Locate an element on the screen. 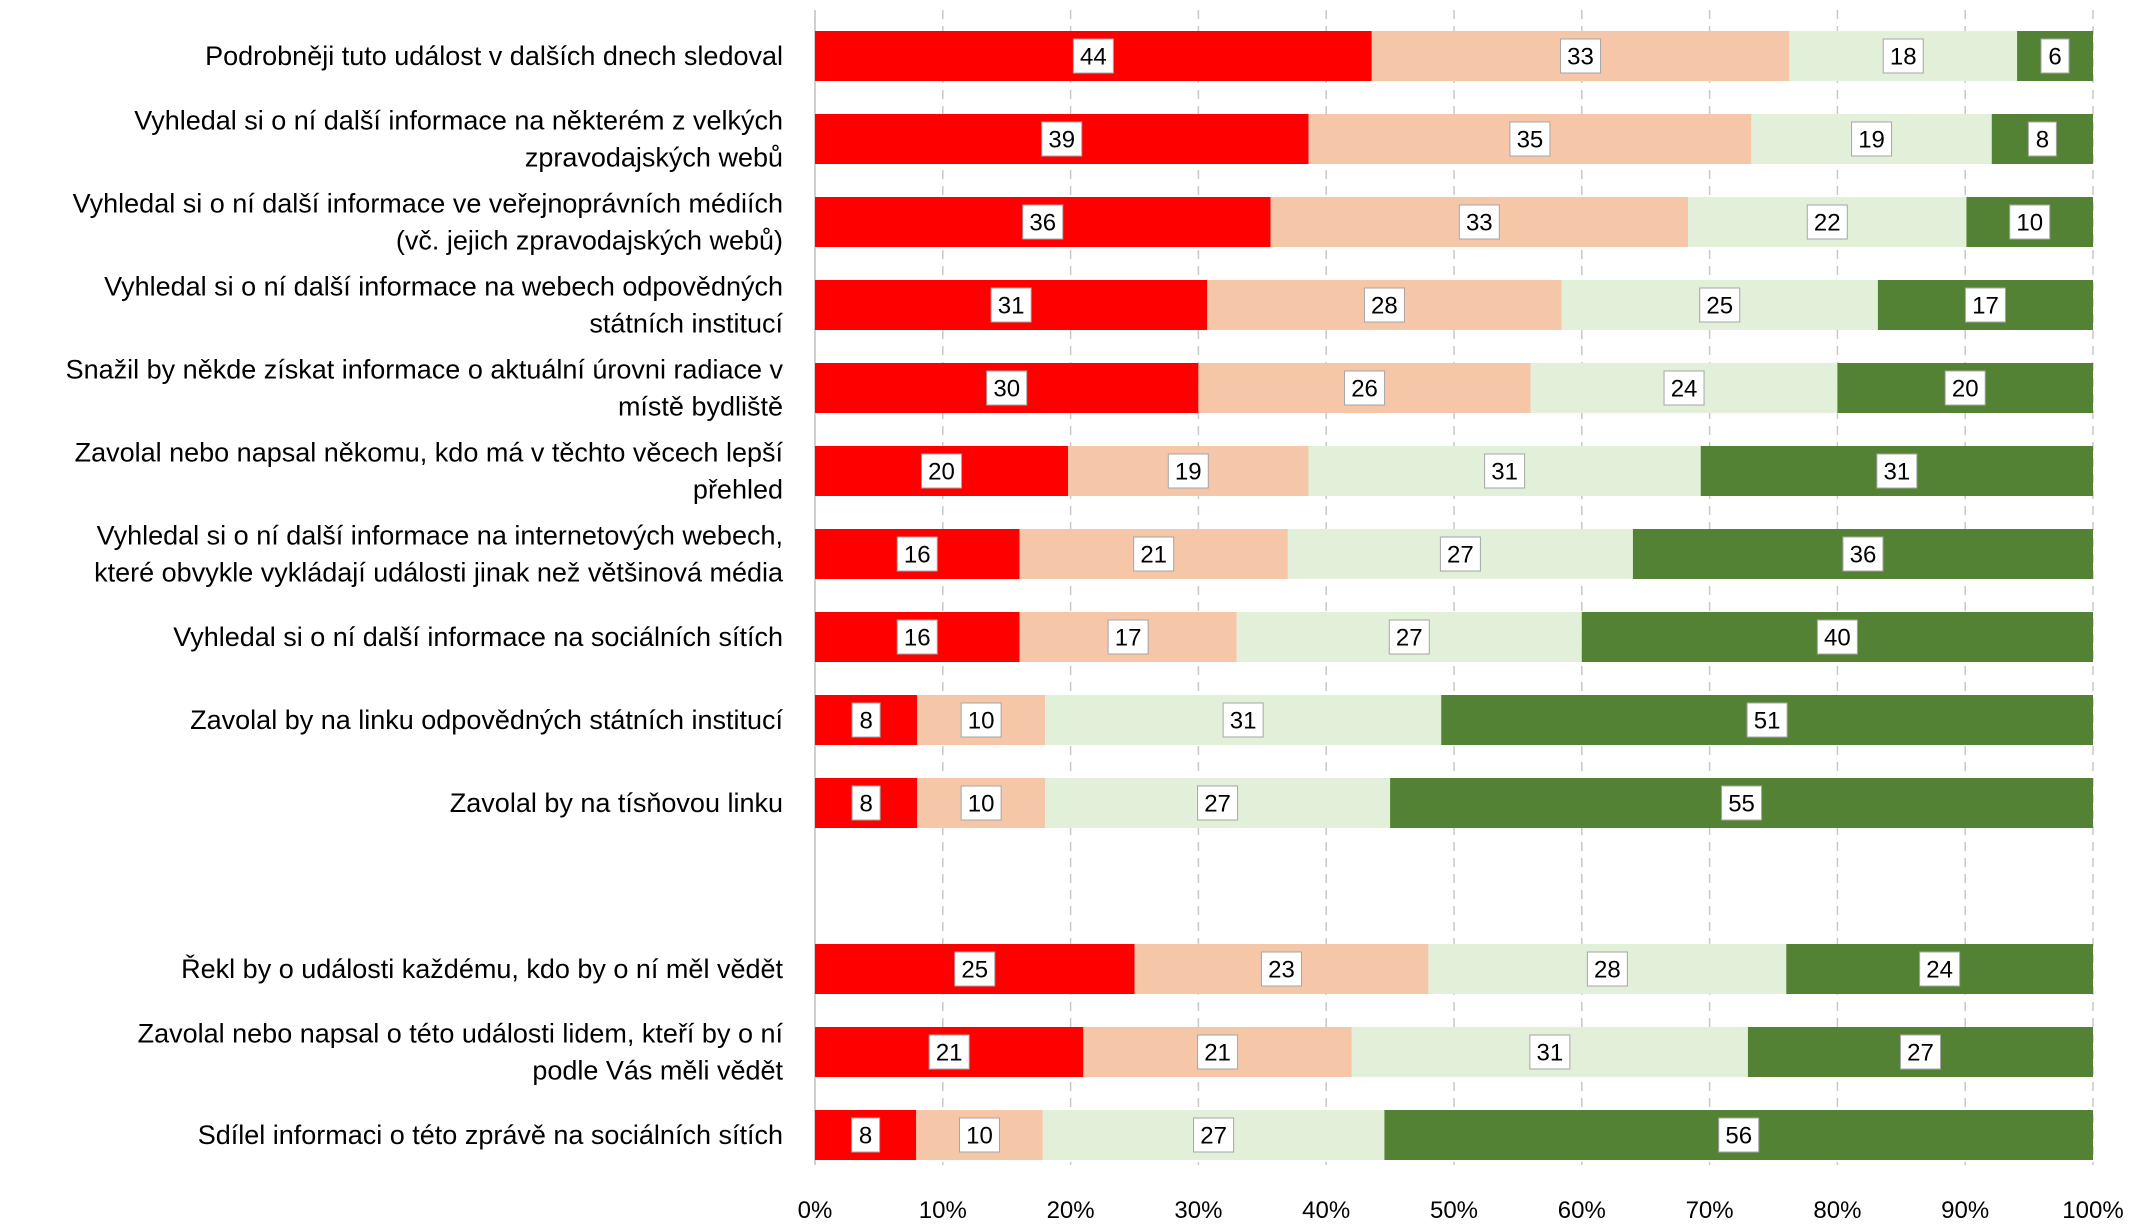 This screenshot has height=1228, width=2135. x-tick-label: 100% is located at coordinates (2092, 1210).